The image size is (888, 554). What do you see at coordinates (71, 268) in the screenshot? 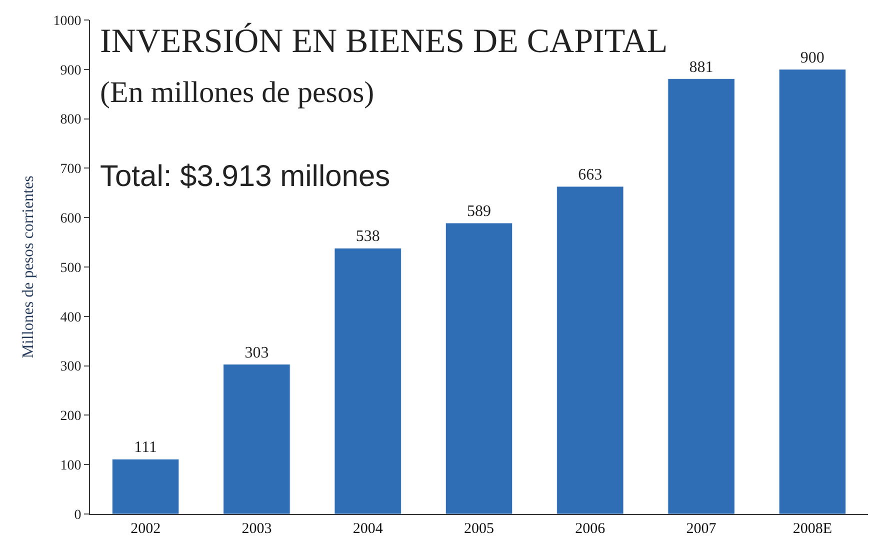
I see `y-tick-label: 500` at bounding box center [71, 268].